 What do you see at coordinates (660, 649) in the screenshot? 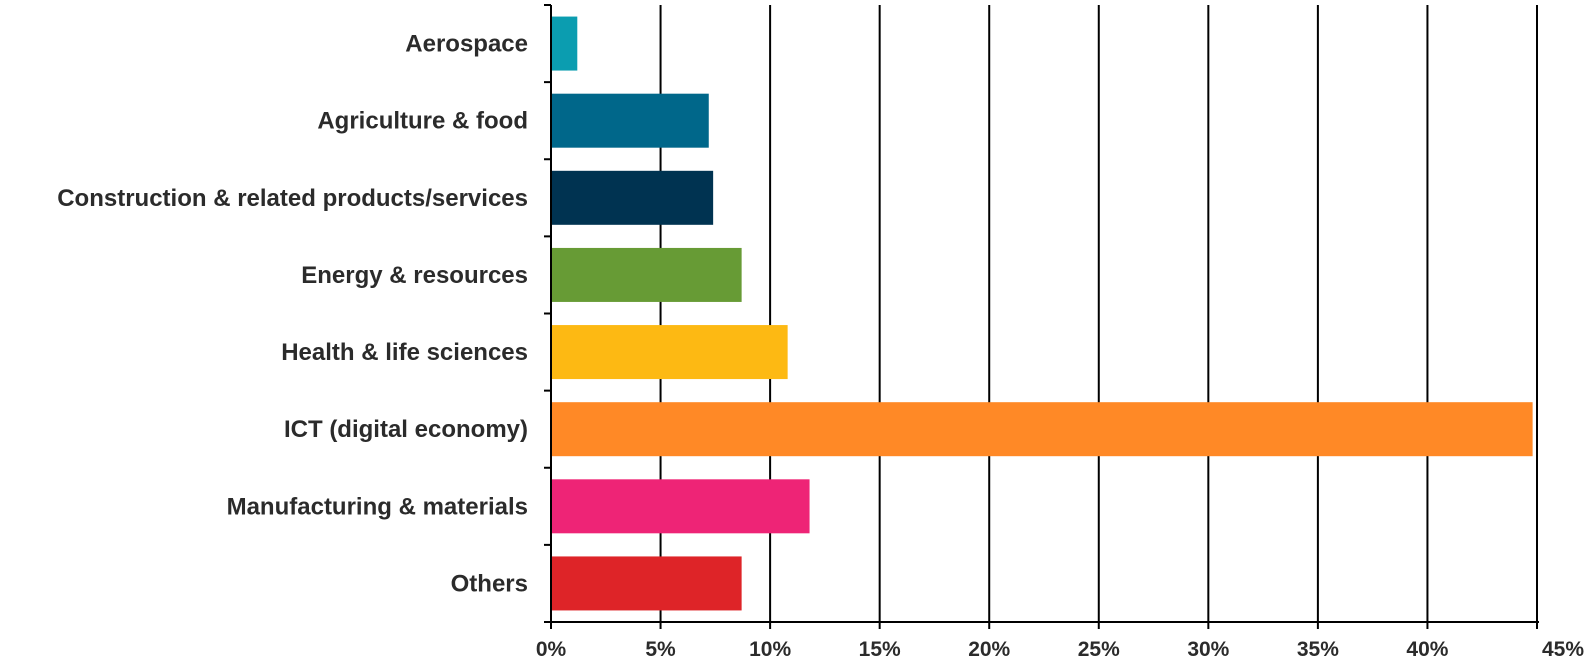
I see `x-tick-label-5: 5%` at bounding box center [660, 649].